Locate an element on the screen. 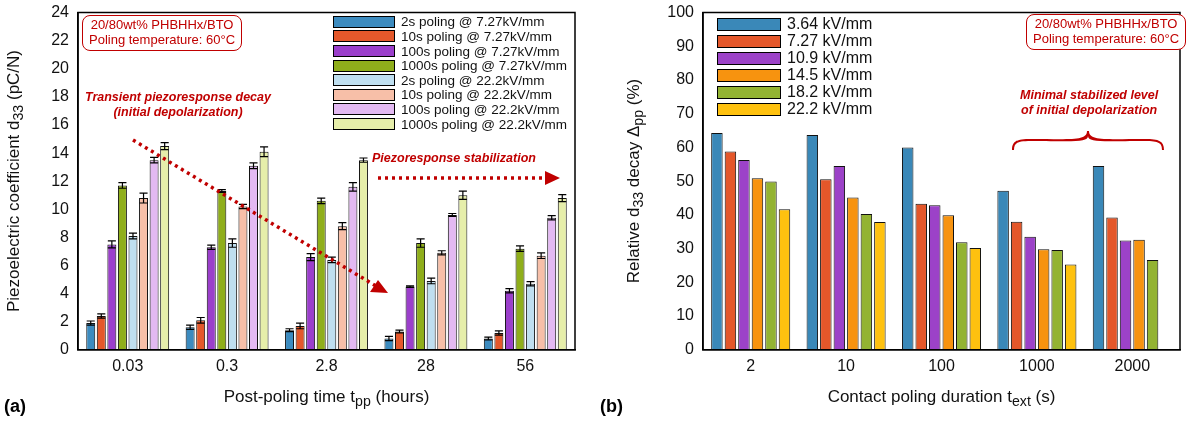 This screenshot has width=1188, height=423. legend-label: 14.5 kV/mm is located at coordinates (830, 75).